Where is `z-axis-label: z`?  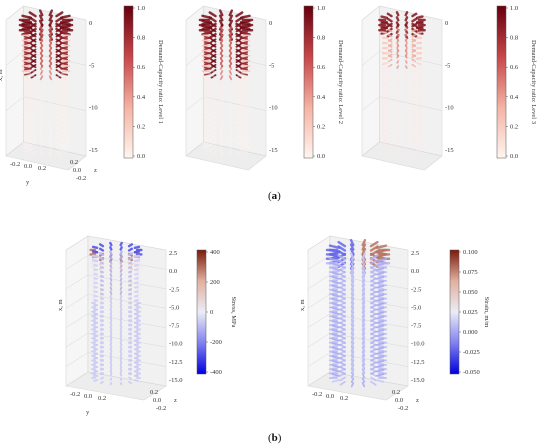 z-axis-label: z is located at coordinates (95, 170).